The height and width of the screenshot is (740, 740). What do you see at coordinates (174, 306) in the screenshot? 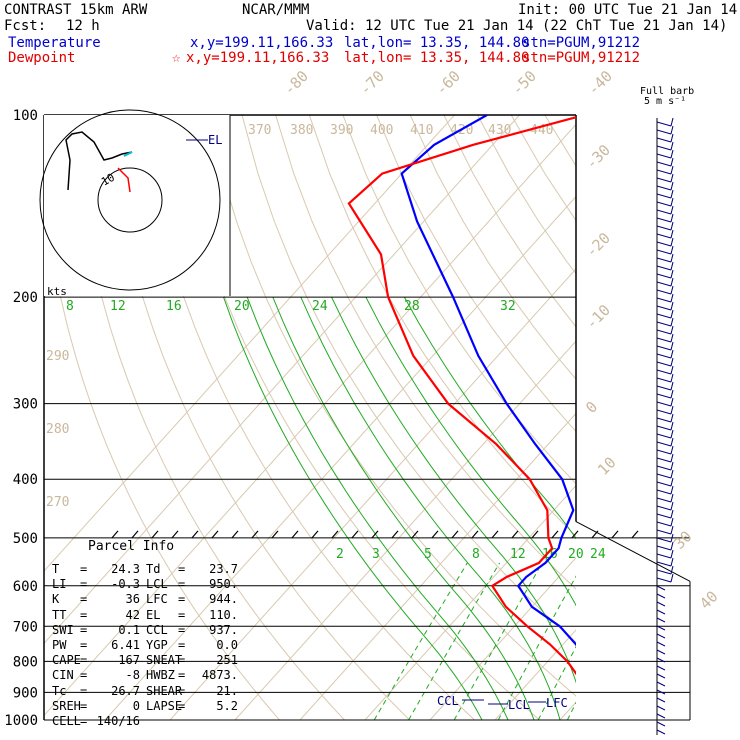
I see `moist-adiabat-label: 16` at bounding box center [174, 306].